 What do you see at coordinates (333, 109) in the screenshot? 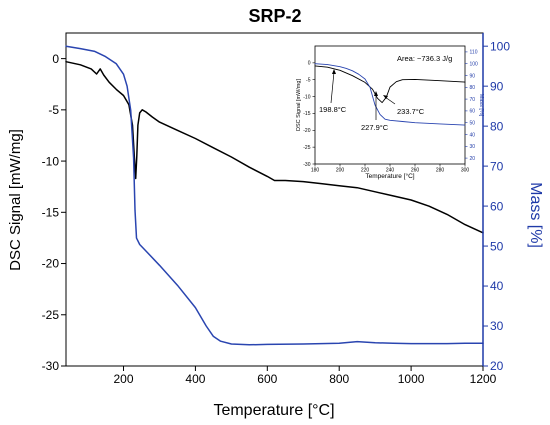
I see `onset-198-label: 198.8°C` at bounding box center [333, 109].